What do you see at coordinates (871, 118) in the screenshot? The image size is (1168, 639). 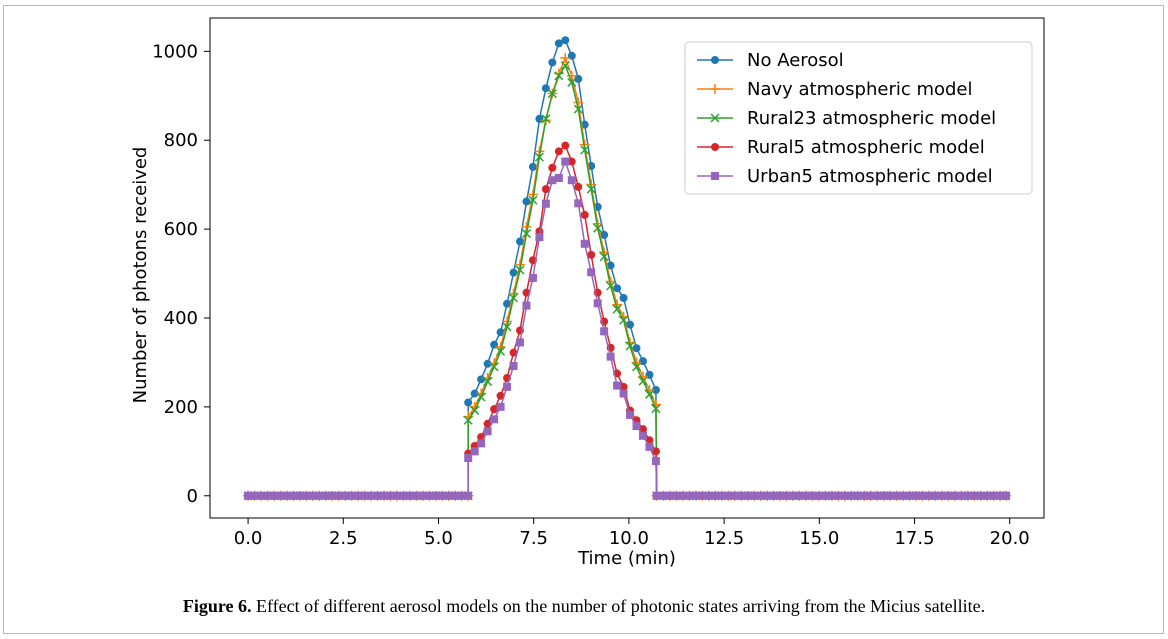 I see `legend-label: Rural23 atmospheric model` at bounding box center [871, 118].